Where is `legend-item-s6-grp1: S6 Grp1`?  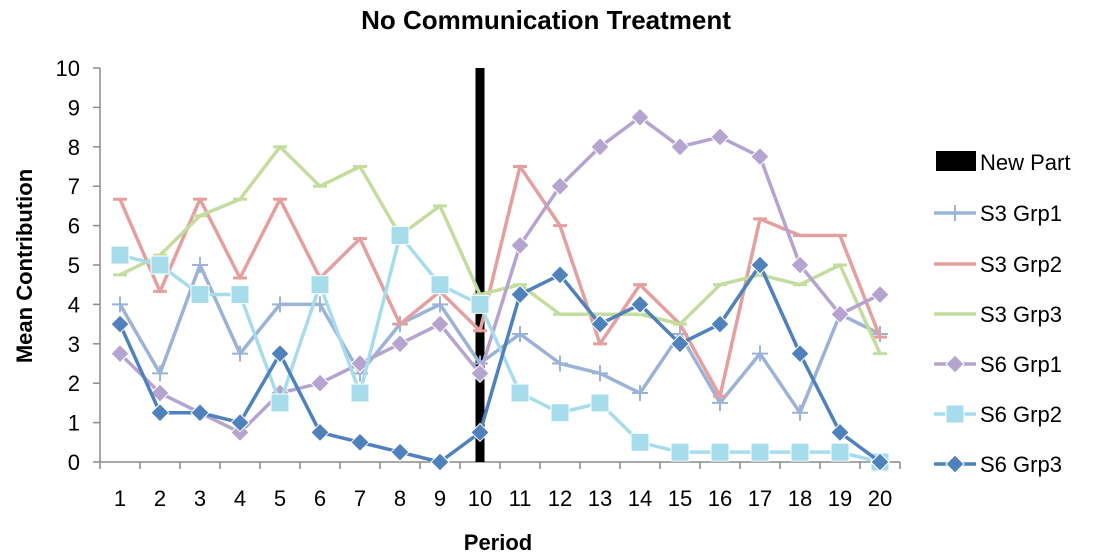
legend-item-s6-grp1: S6 Grp1 is located at coordinates (998, 364).